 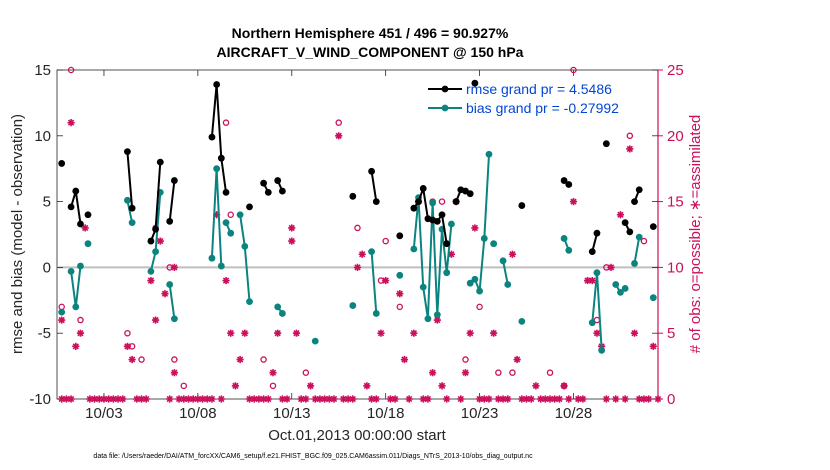 I want to click on y-right-tick-label: 0, so click(x=671, y=399).